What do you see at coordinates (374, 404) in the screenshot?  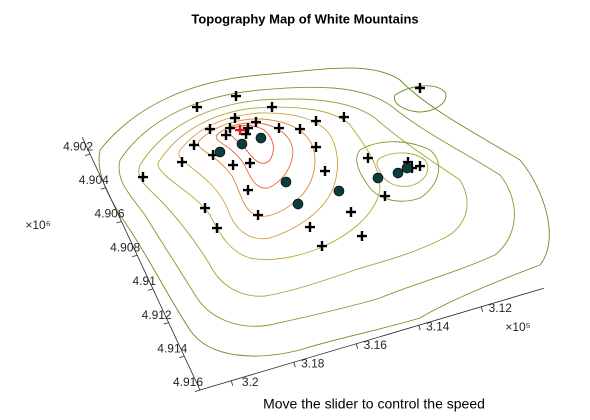 I see `caption: Move the slider to control the speed` at bounding box center [374, 404].